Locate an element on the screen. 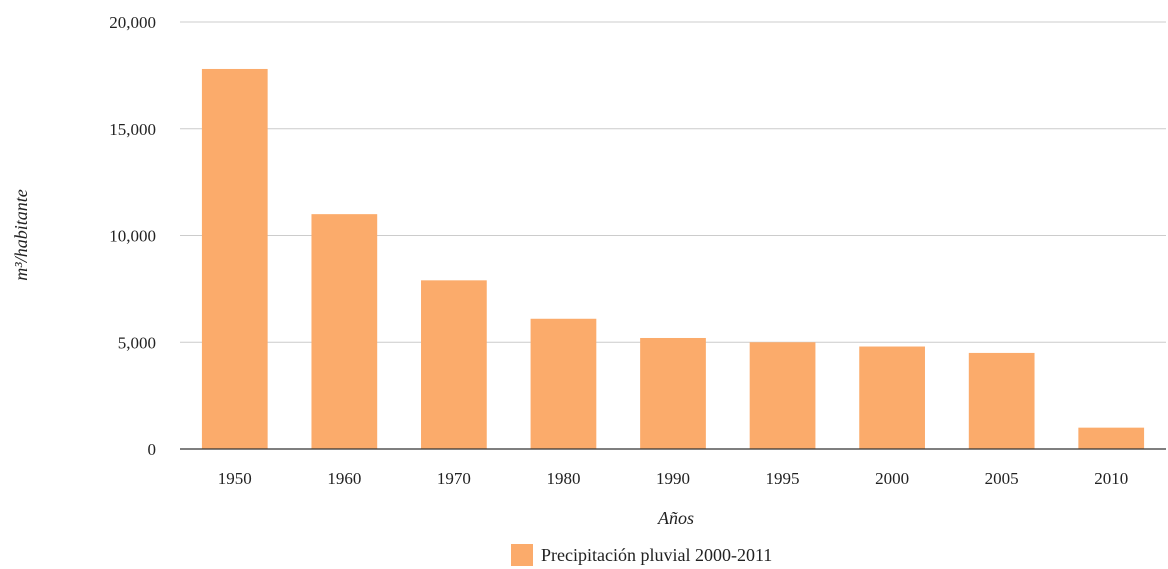  x-tick-label: 1970 is located at coordinates (454, 478).